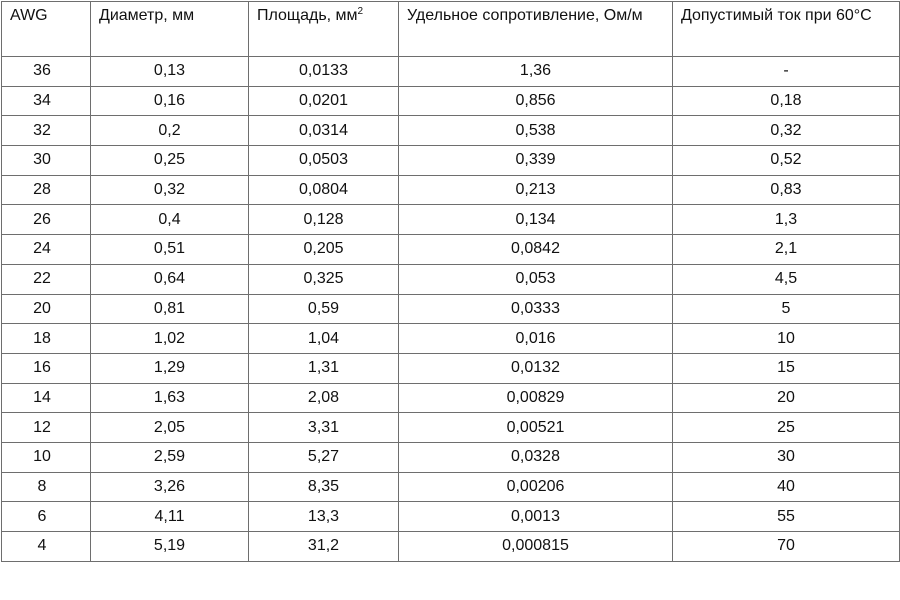  I want to click on cell-area: 0,0201, so click(323, 101).